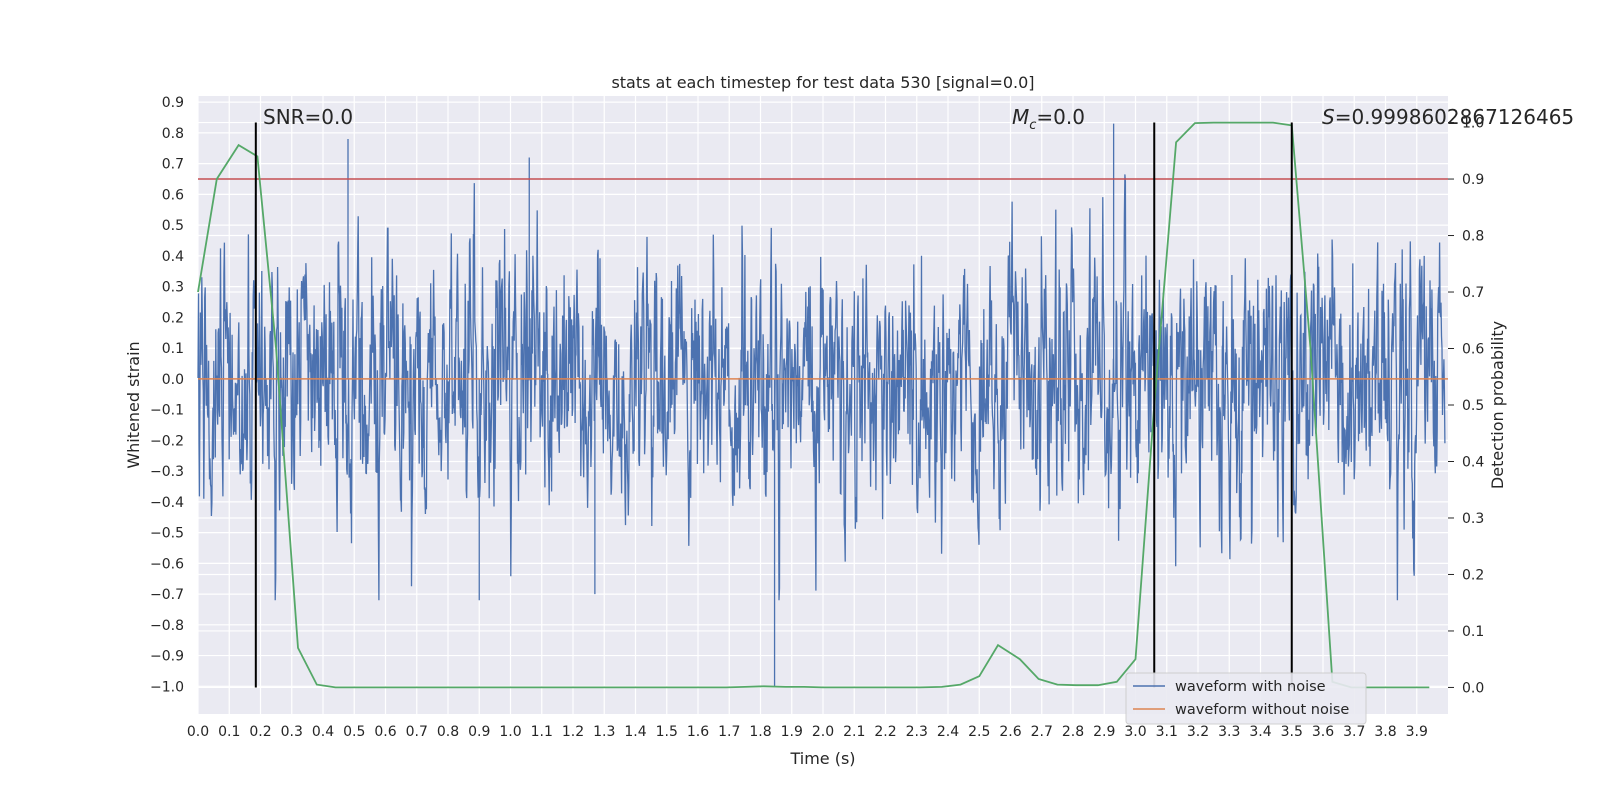  Describe the element at coordinates (167, 626) in the screenshot. I see `y-tick-label: −0.8` at that location.